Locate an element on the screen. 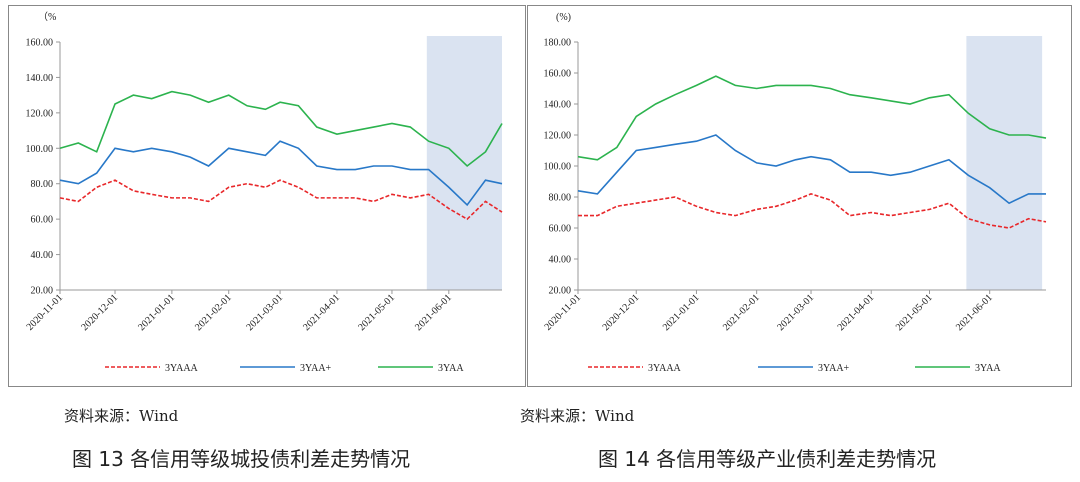 This screenshot has height=482, width=1080. y-unit: （% is located at coordinates (47, 17).